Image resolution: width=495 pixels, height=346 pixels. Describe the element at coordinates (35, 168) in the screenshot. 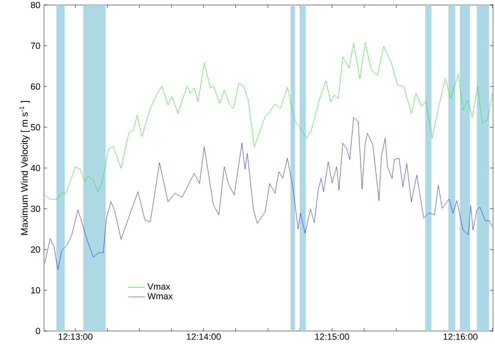

I see `y-tick-label: 40` at that location.